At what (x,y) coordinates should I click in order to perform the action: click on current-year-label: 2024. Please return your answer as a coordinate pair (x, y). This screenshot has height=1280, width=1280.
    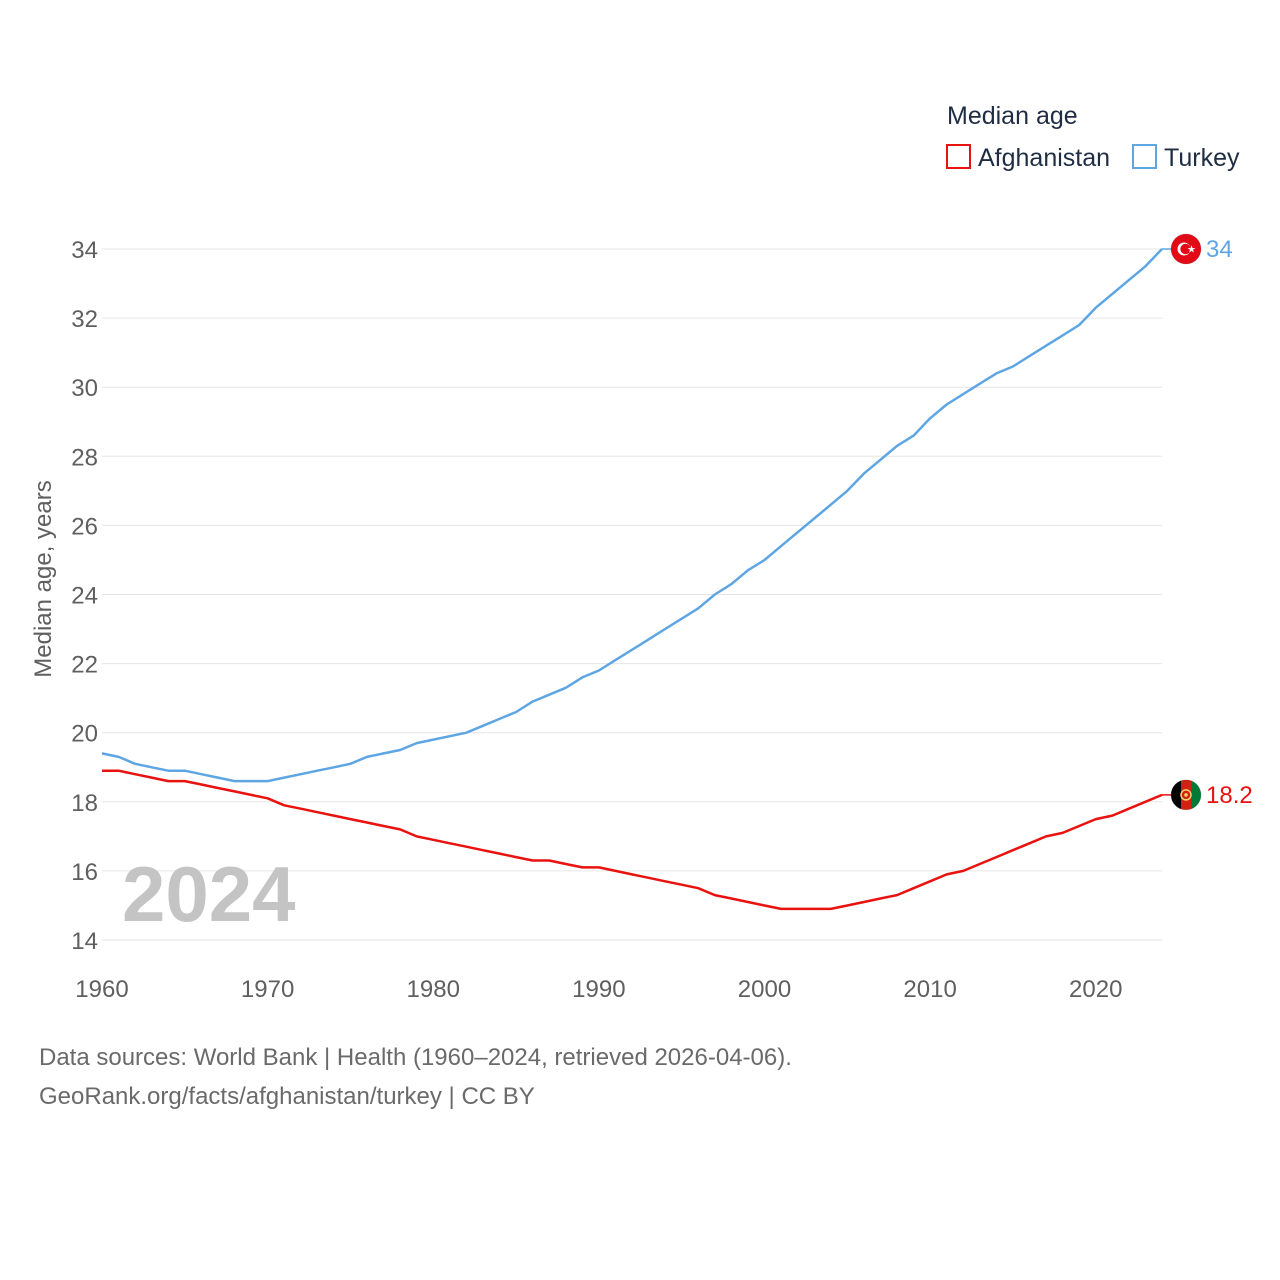
    Looking at the image, I should click on (209, 894).